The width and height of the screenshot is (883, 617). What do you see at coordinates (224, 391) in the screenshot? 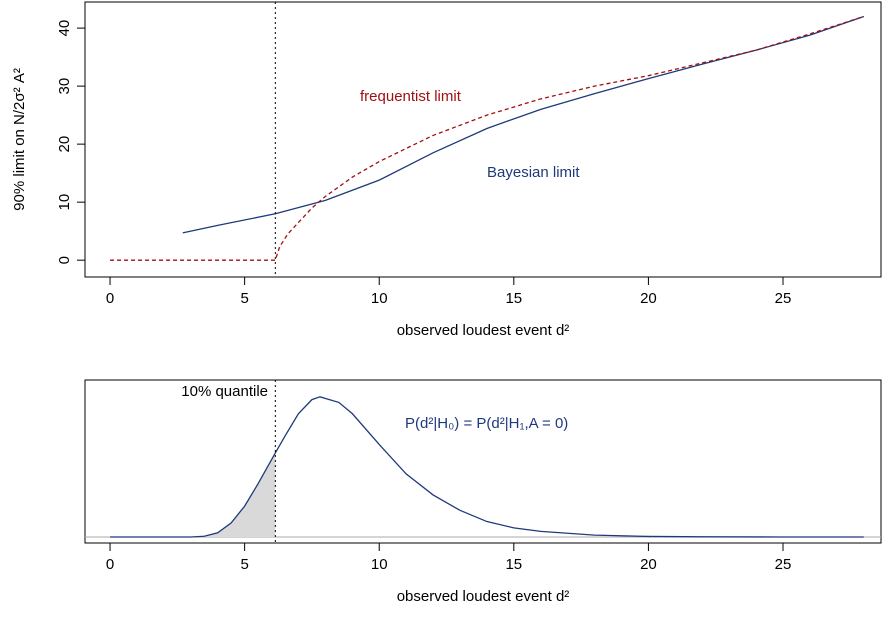
I see `annotation: 10% quantile` at bounding box center [224, 391].